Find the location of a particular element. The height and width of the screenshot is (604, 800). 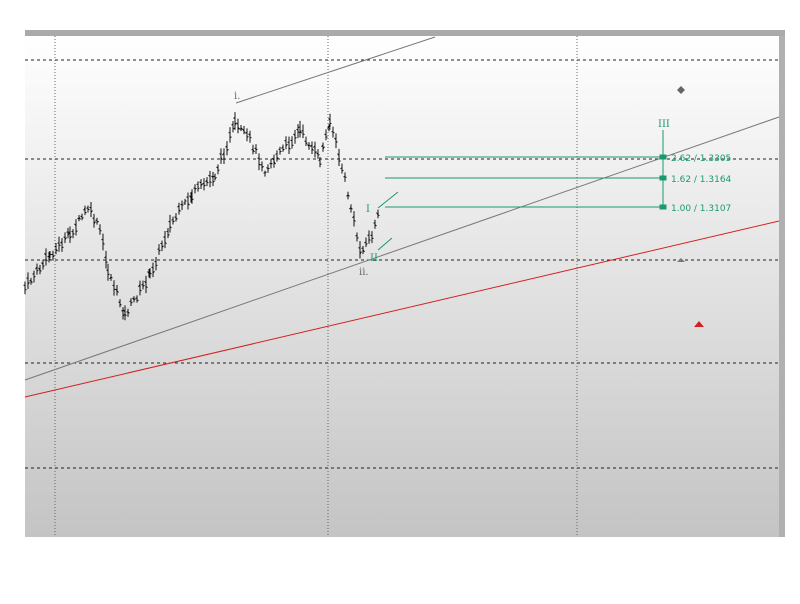

wave-label: II is located at coordinates (374, 258).